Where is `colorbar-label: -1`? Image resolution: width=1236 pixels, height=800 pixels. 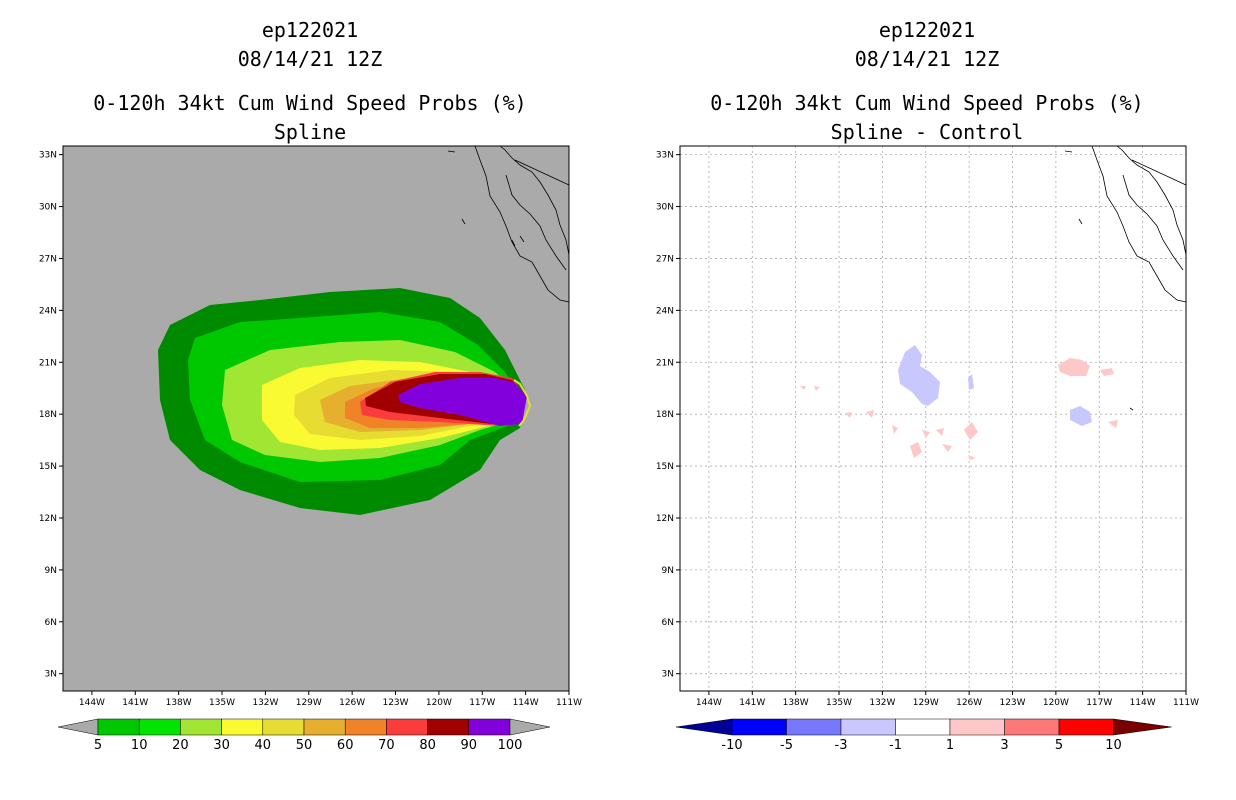 colorbar-label: -1 is located at coordinates (895, 745).